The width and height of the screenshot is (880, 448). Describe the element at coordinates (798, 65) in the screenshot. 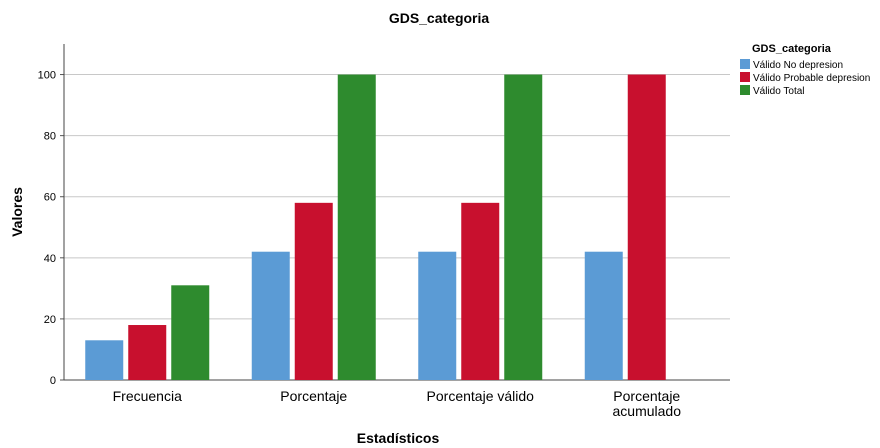

I see `legend-label: Válido No depresion` at that location.